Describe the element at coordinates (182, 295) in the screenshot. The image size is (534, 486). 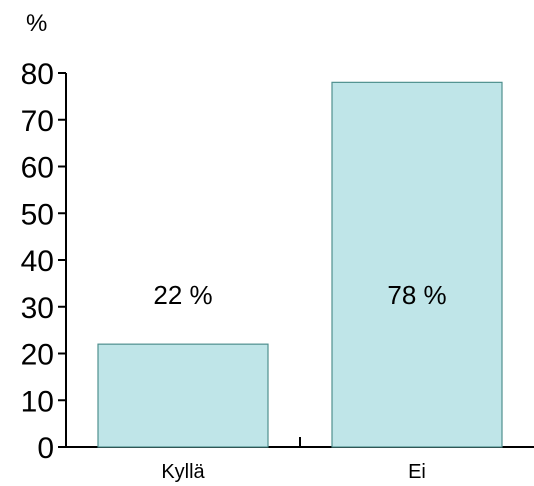
I see `bar-value-label: 22 %` at that location.